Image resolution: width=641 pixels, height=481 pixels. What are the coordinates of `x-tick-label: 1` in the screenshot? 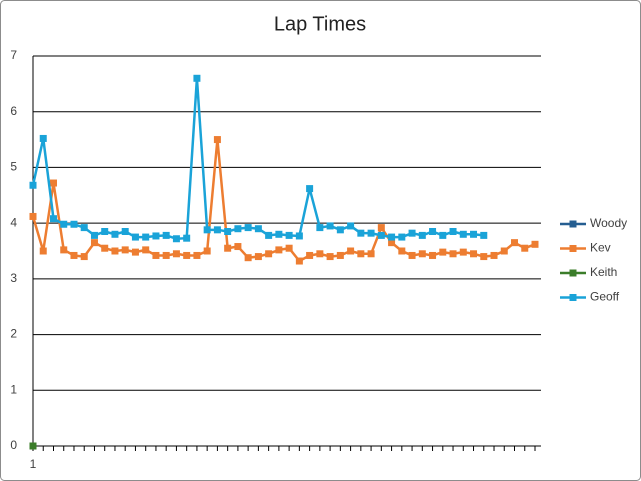 It's located at (33, 464).